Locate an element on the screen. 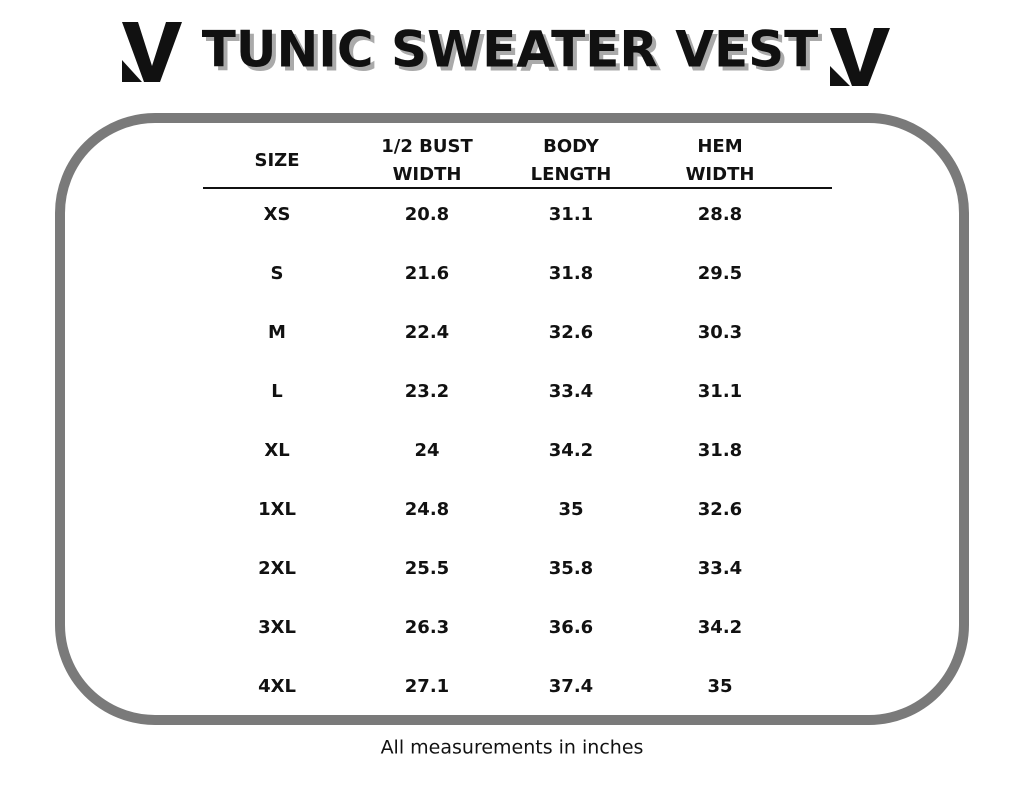 The image size is (1024, 791). table-cell: 29.5 is located at coordinates (720, 273).